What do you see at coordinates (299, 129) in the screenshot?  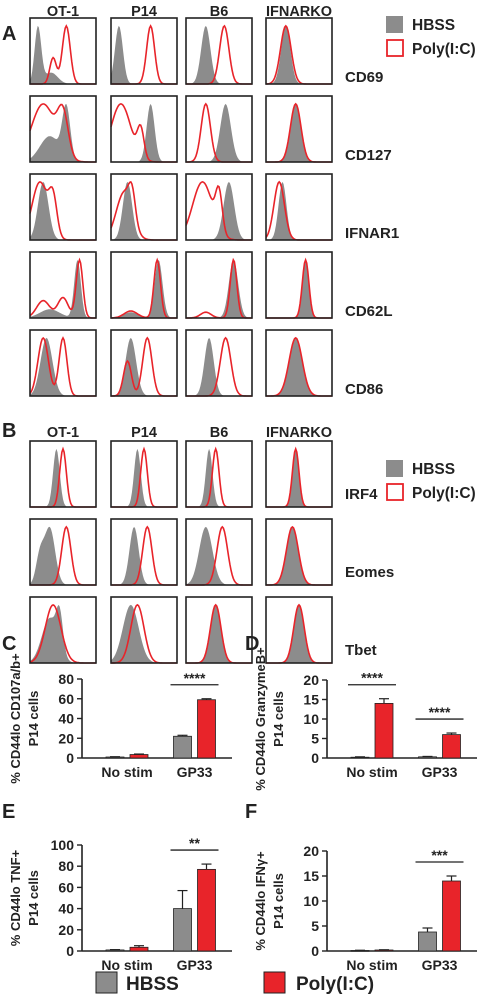 I see `histogram-cd127-ifnarko` at bounding box center [299, 129].